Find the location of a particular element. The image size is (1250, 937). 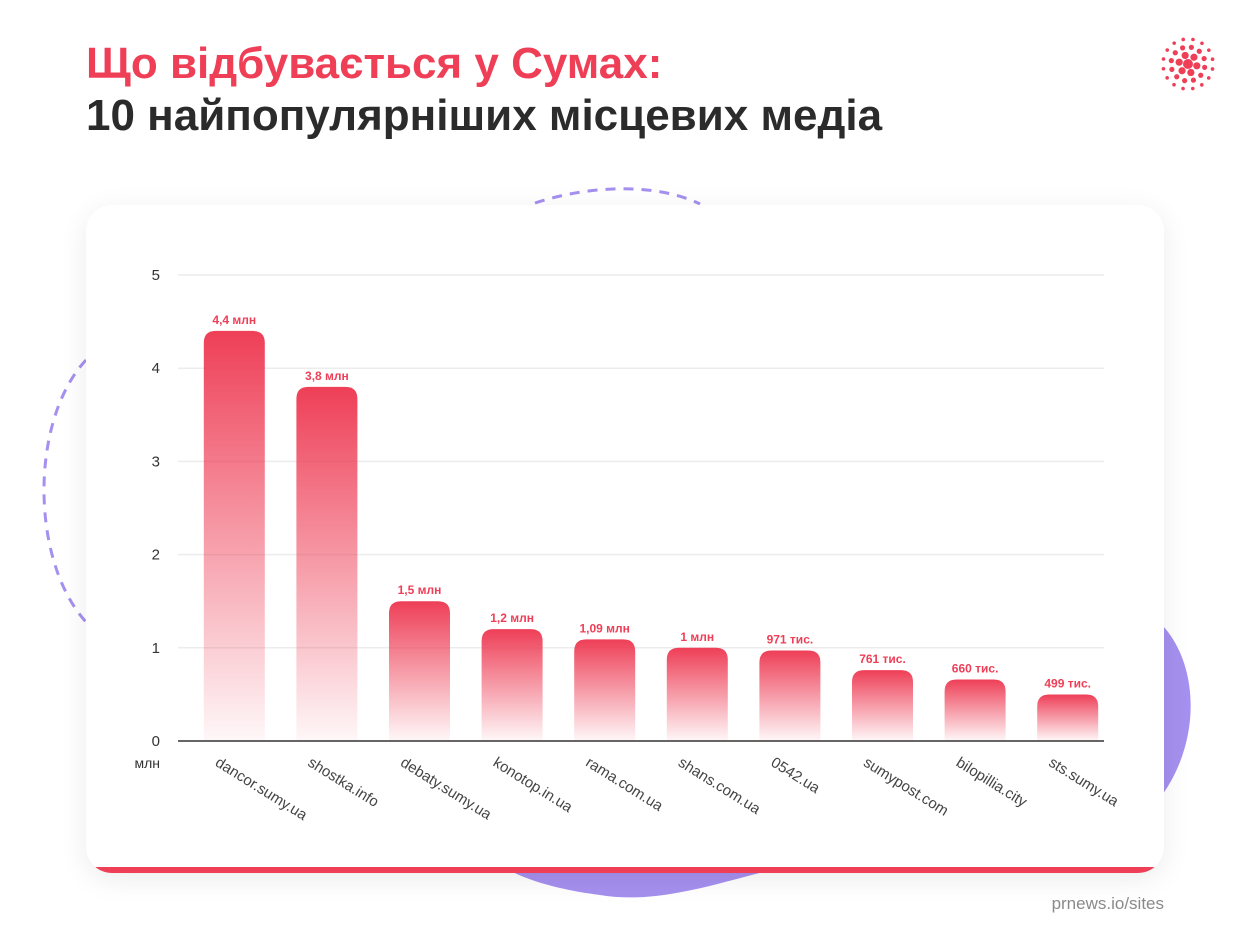

x-tick-label-0: dancor.sumy.ua is located at coordinates (261, 789).